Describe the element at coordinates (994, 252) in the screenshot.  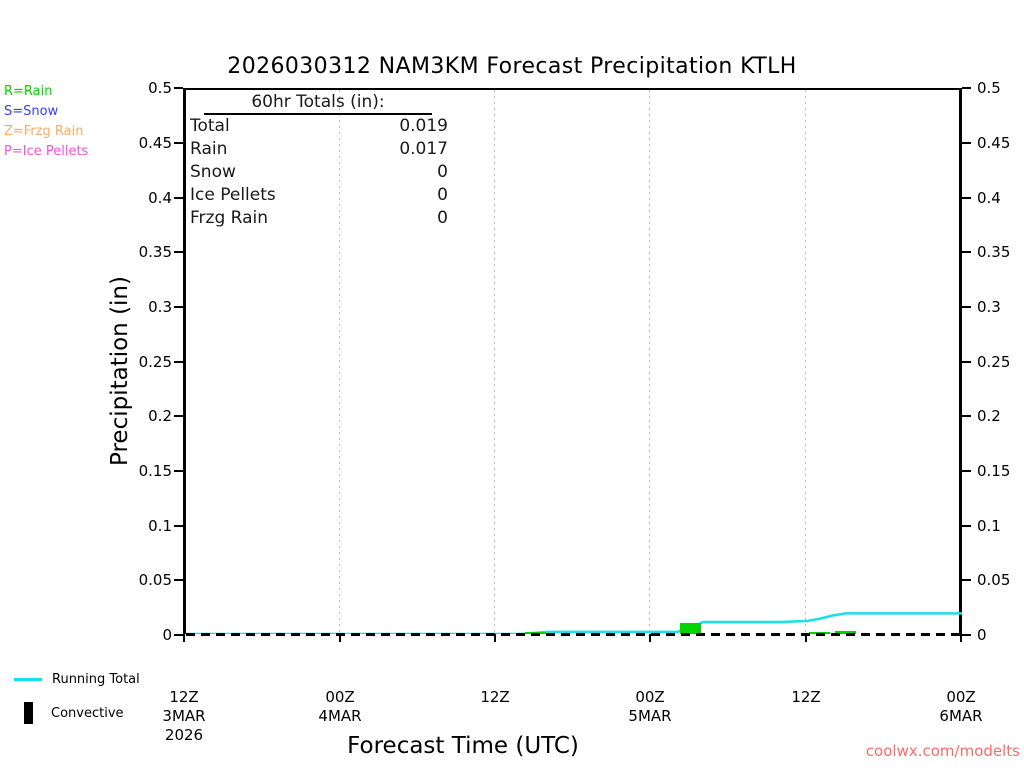
I see `y-tick-label-right-3: 0.35` at that location.